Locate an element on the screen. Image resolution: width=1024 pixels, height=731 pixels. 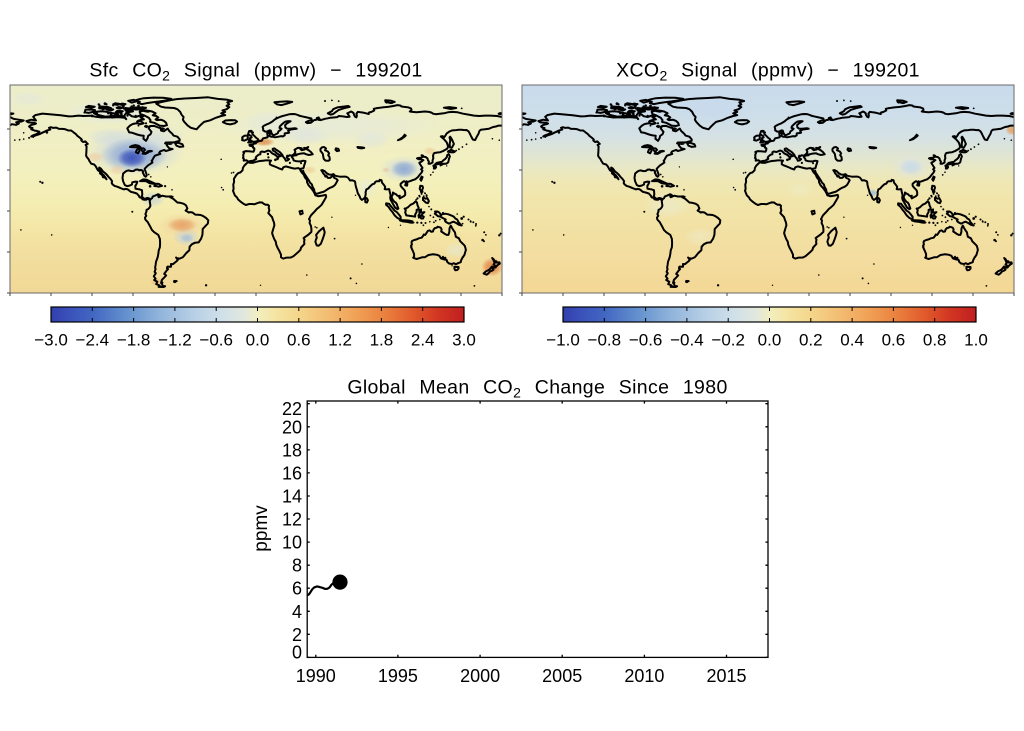
svg-text: 2005 is located at coordinates (562, 676).